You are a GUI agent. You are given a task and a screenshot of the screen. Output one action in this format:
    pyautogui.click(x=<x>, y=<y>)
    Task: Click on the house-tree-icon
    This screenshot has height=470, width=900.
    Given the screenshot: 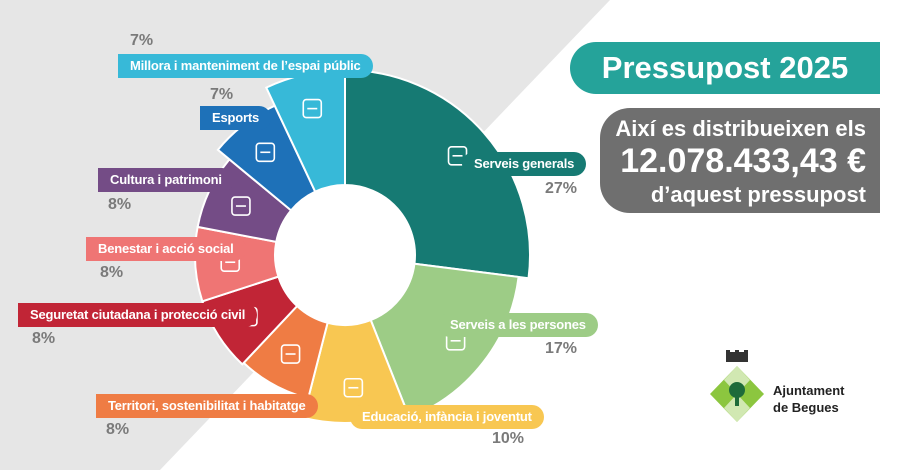 What is the action you would take?
    pyautogui.click(x=290, y=354)
    